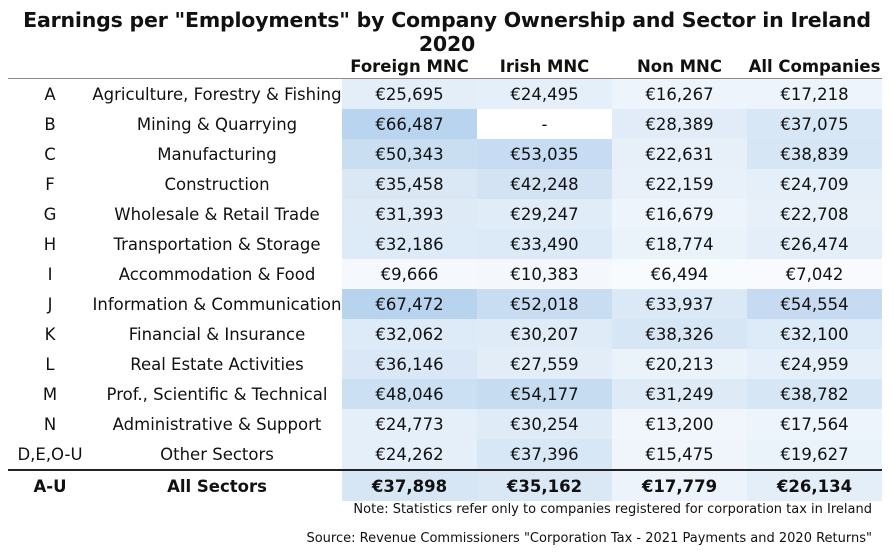 The height and width of the screenshot is (558, 894). Describe the element at coordinates (50, 214) in the screenshot. I see `sector-code: G` at that location.